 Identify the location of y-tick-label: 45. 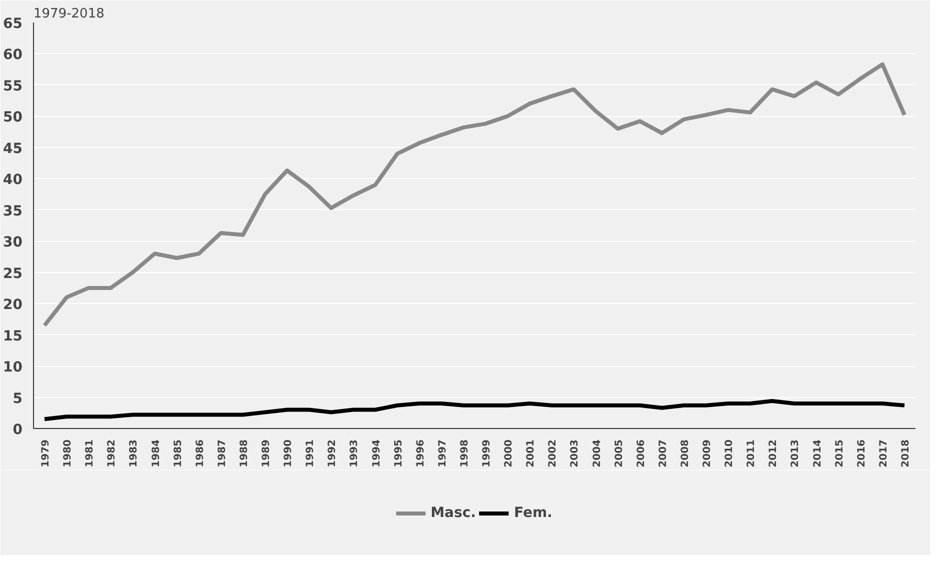
(12, 148).